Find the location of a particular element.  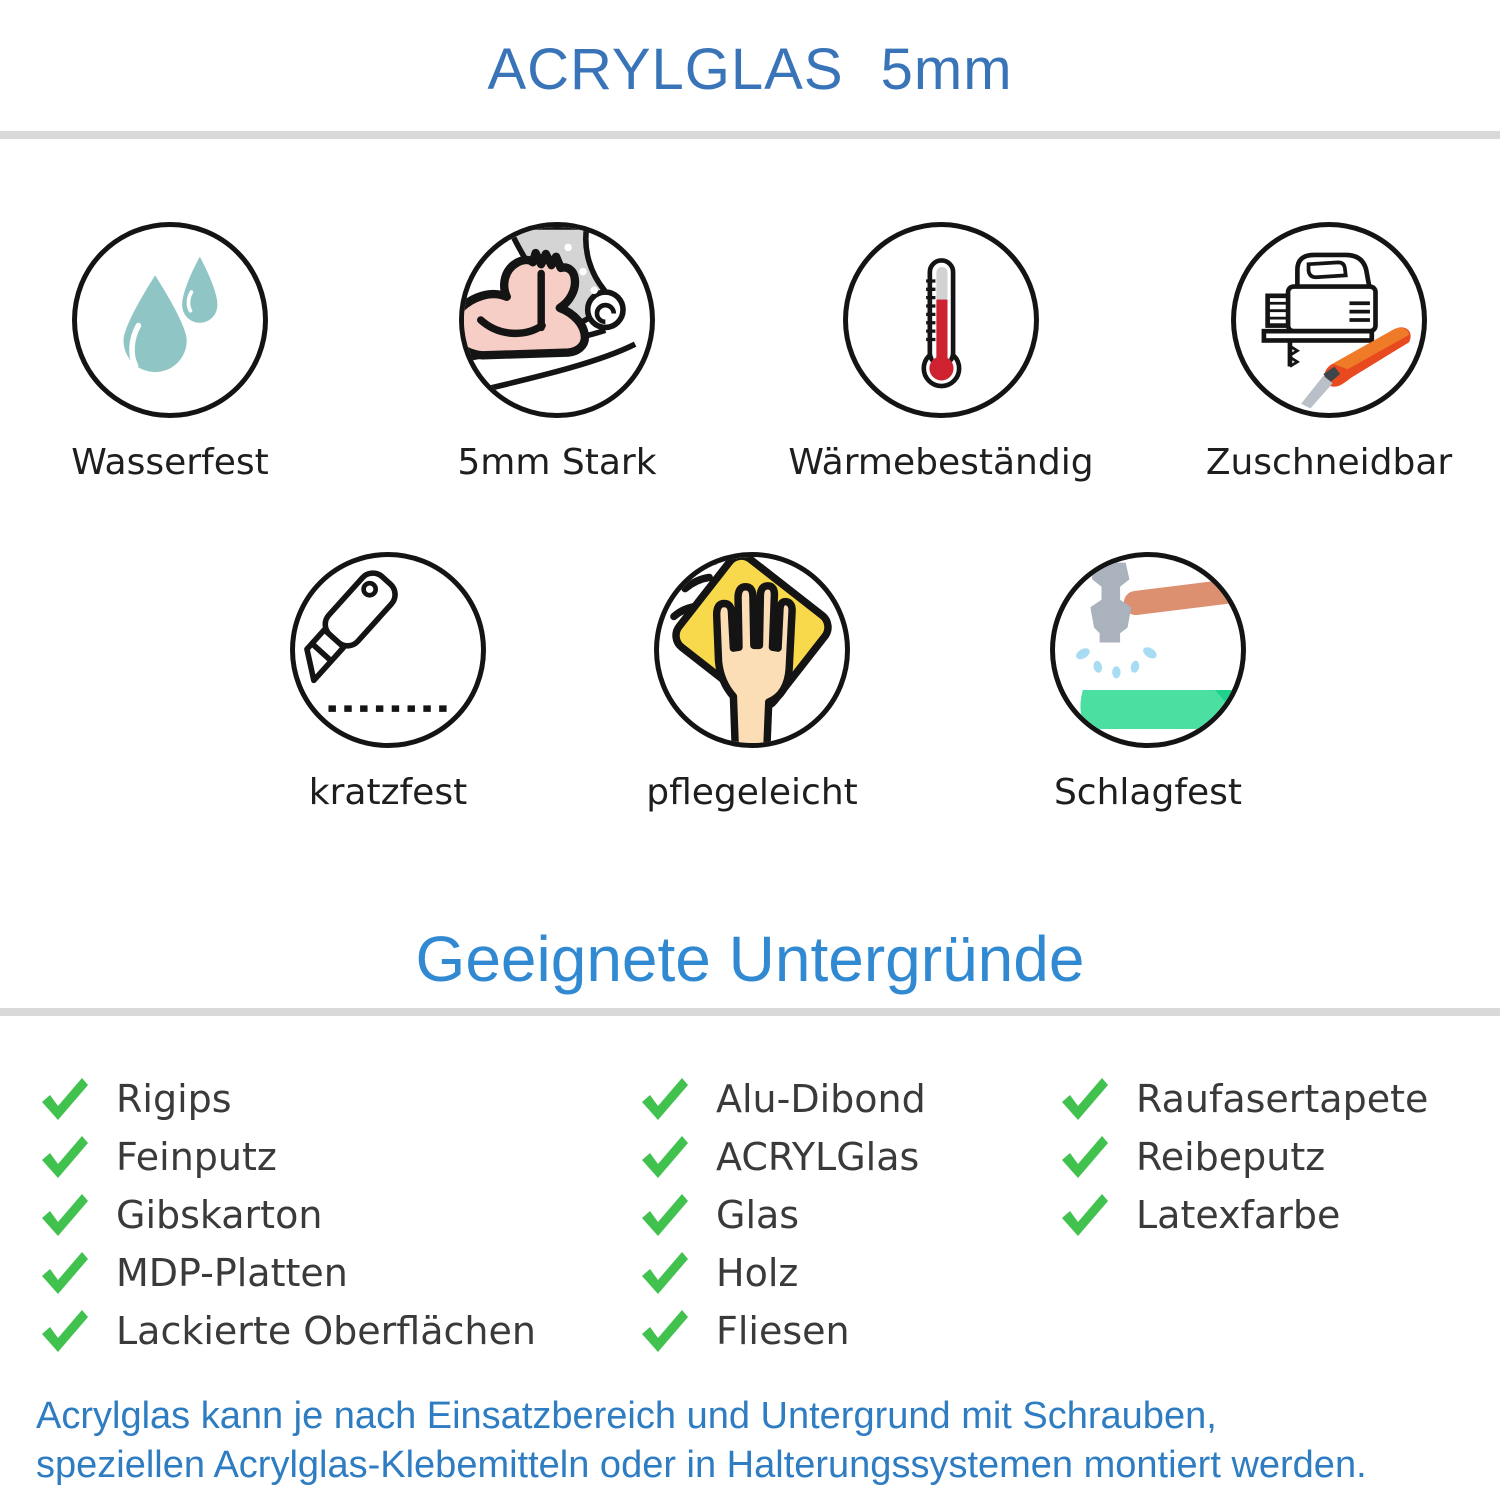

feature-label: Wasserfest is located at coordinates (170, 462).